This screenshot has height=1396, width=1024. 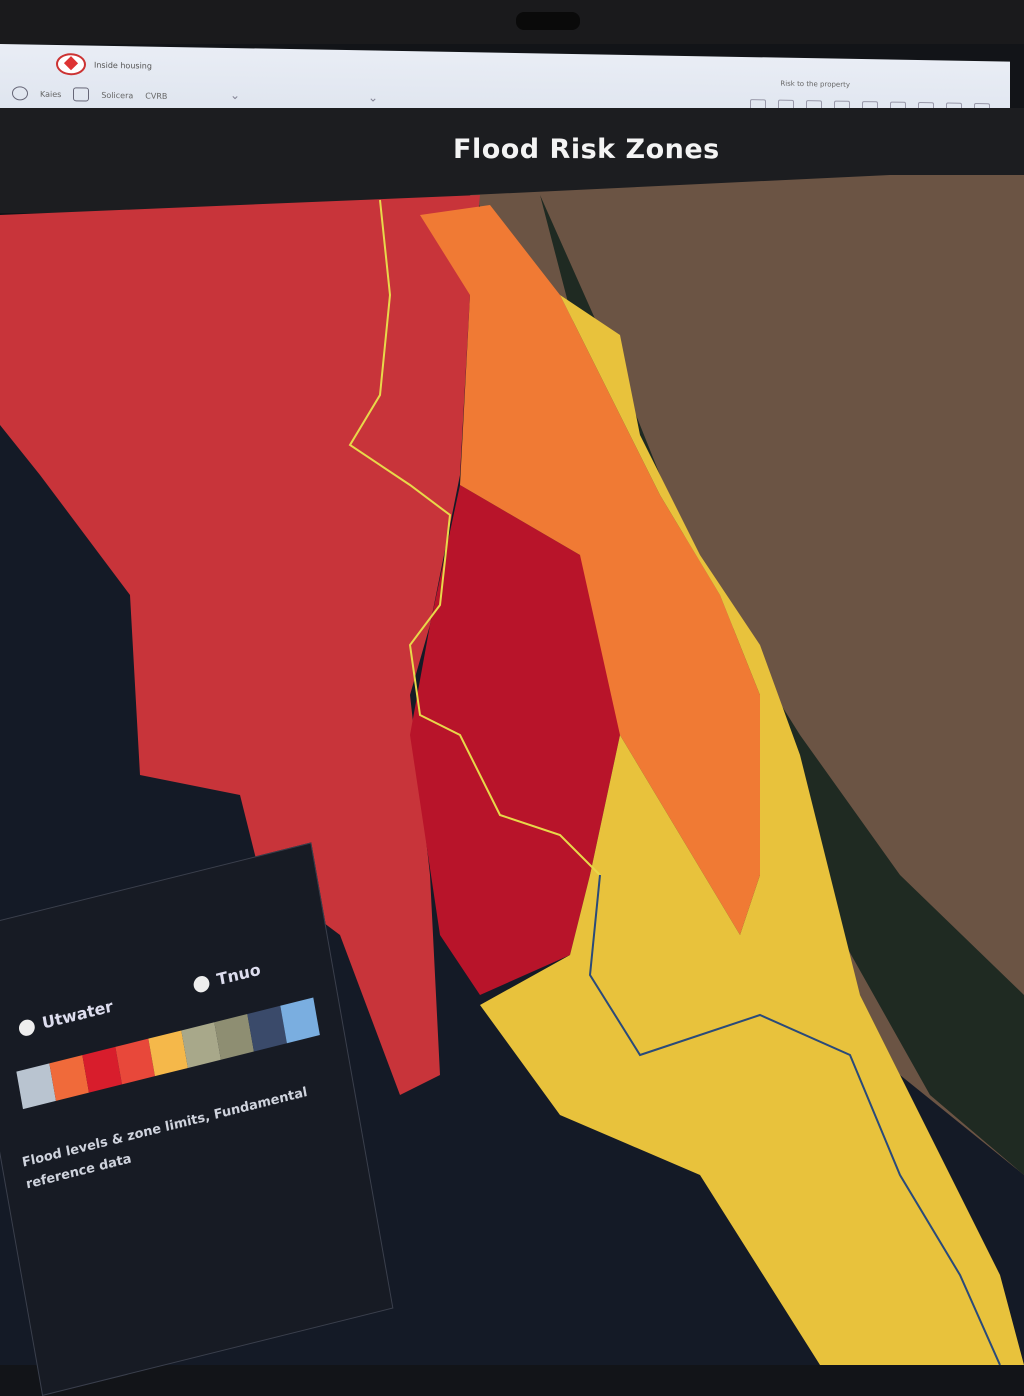 What do you see at coordinates (815, 84) in the screenshot?
I see `right-header-text: Risk to the property` at bounding box center [815, 84].